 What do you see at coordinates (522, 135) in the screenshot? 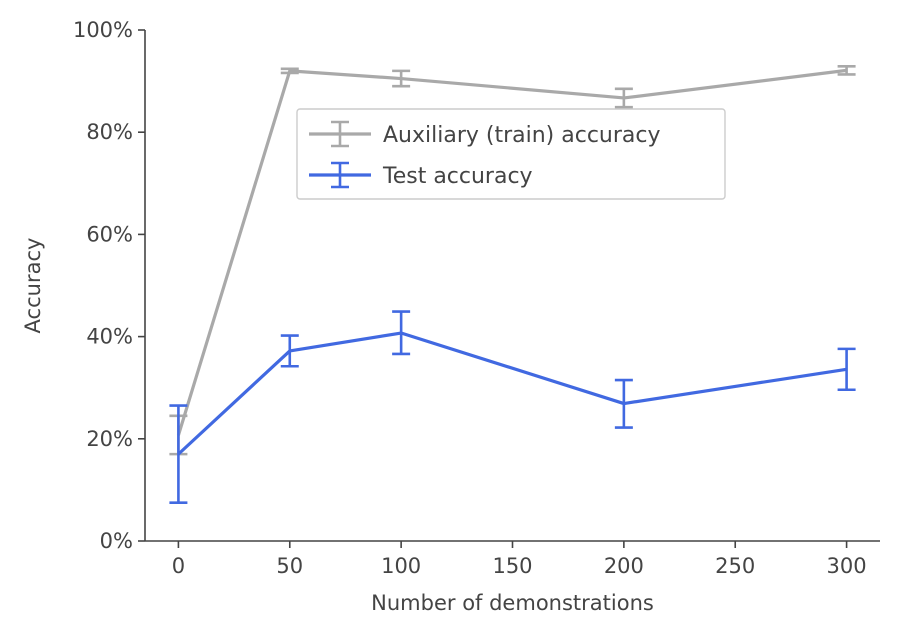
I see `legend-label: Auxiliary (train) accuracy` at bounding box center [522, 135].